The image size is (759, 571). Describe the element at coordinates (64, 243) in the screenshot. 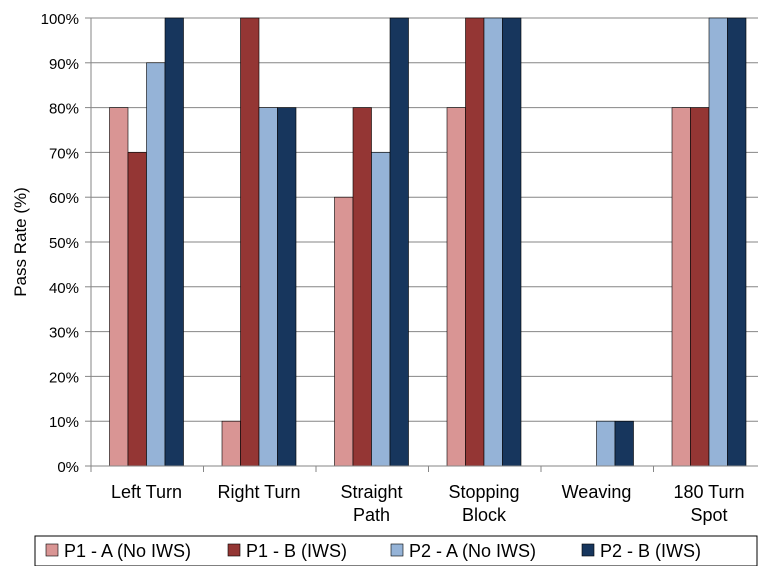

I see `y-tick-label: 50%` at that location.